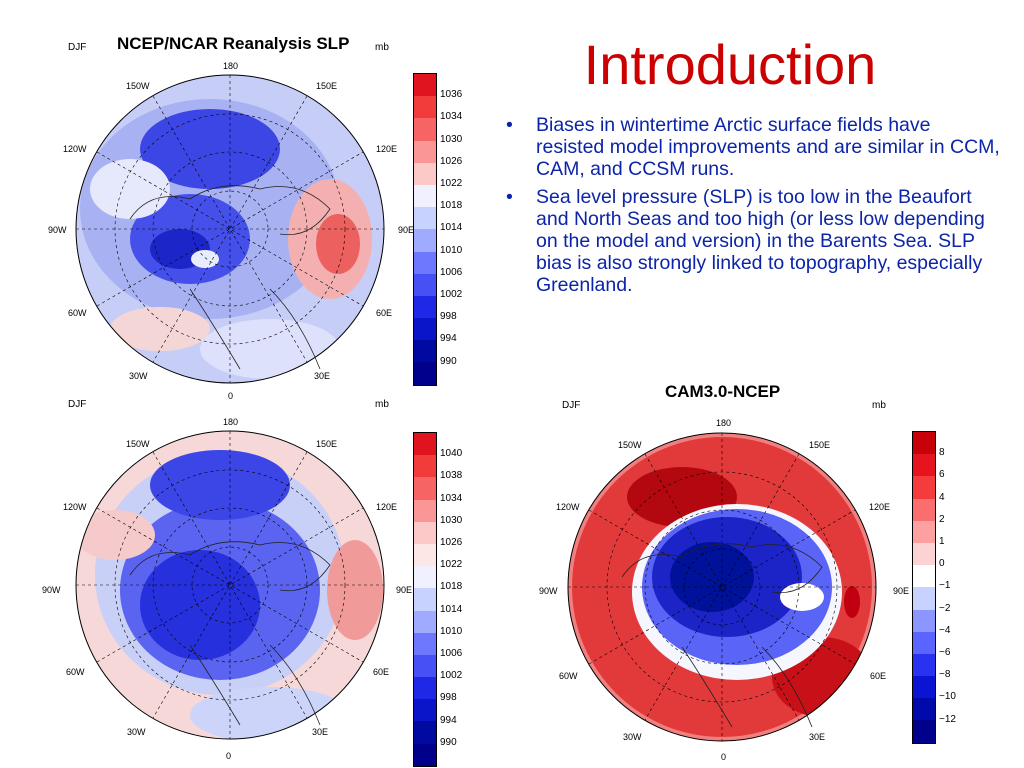 The width and height of the screenshot is (1024, 768). I want to click on colorbar-tick-label: −12, so click(947, 719).